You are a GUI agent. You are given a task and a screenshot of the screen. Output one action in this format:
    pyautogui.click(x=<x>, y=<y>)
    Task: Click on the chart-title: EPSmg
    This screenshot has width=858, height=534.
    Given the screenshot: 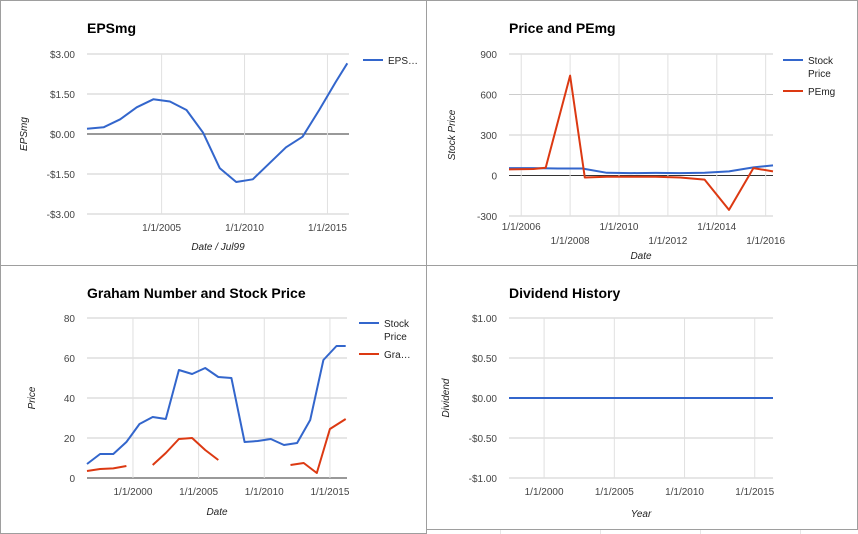 What is the action you would take?
    pyautogui.click(x=111, y=28)
    